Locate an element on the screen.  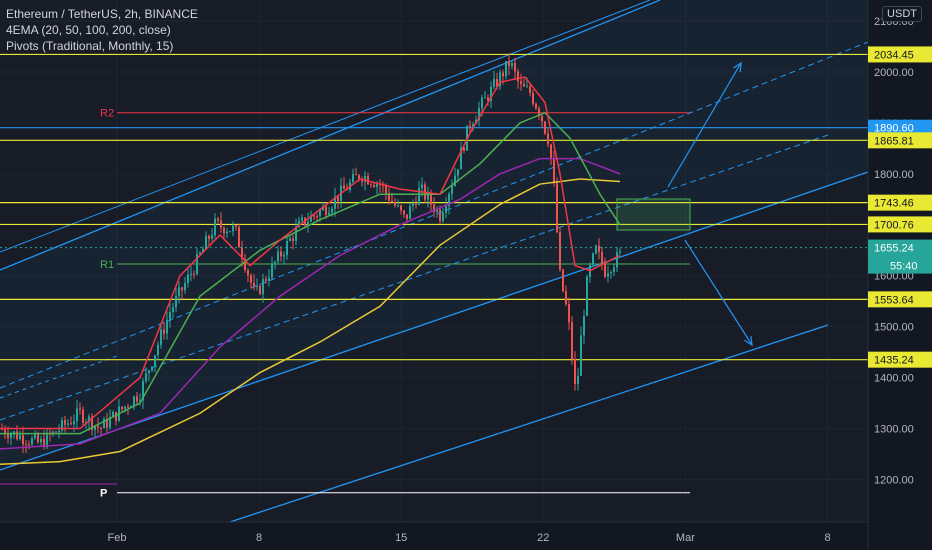
symbol-title: Ethereum / TetherUS, 2h, BINANCE is located at coordinates (102, 14).